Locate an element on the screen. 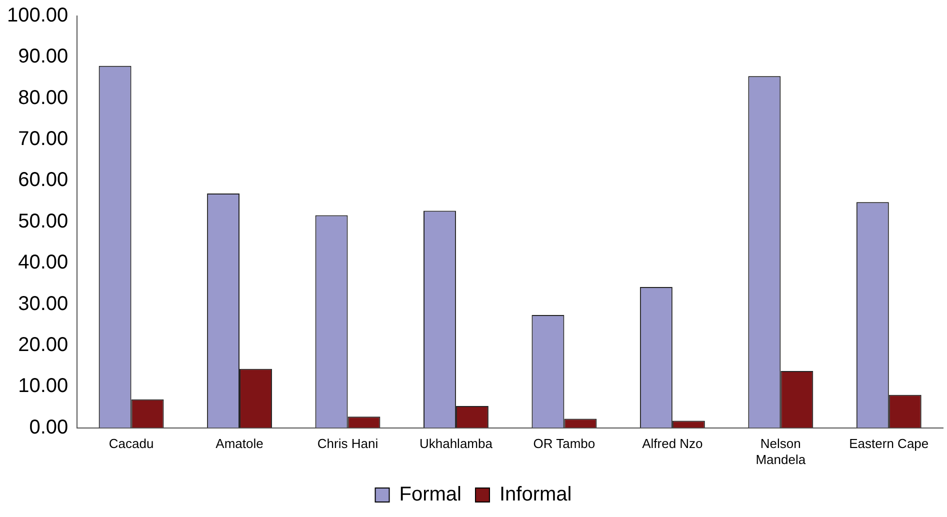  x-tick-label: Eastern Cape is located at coordinates (889, 444).